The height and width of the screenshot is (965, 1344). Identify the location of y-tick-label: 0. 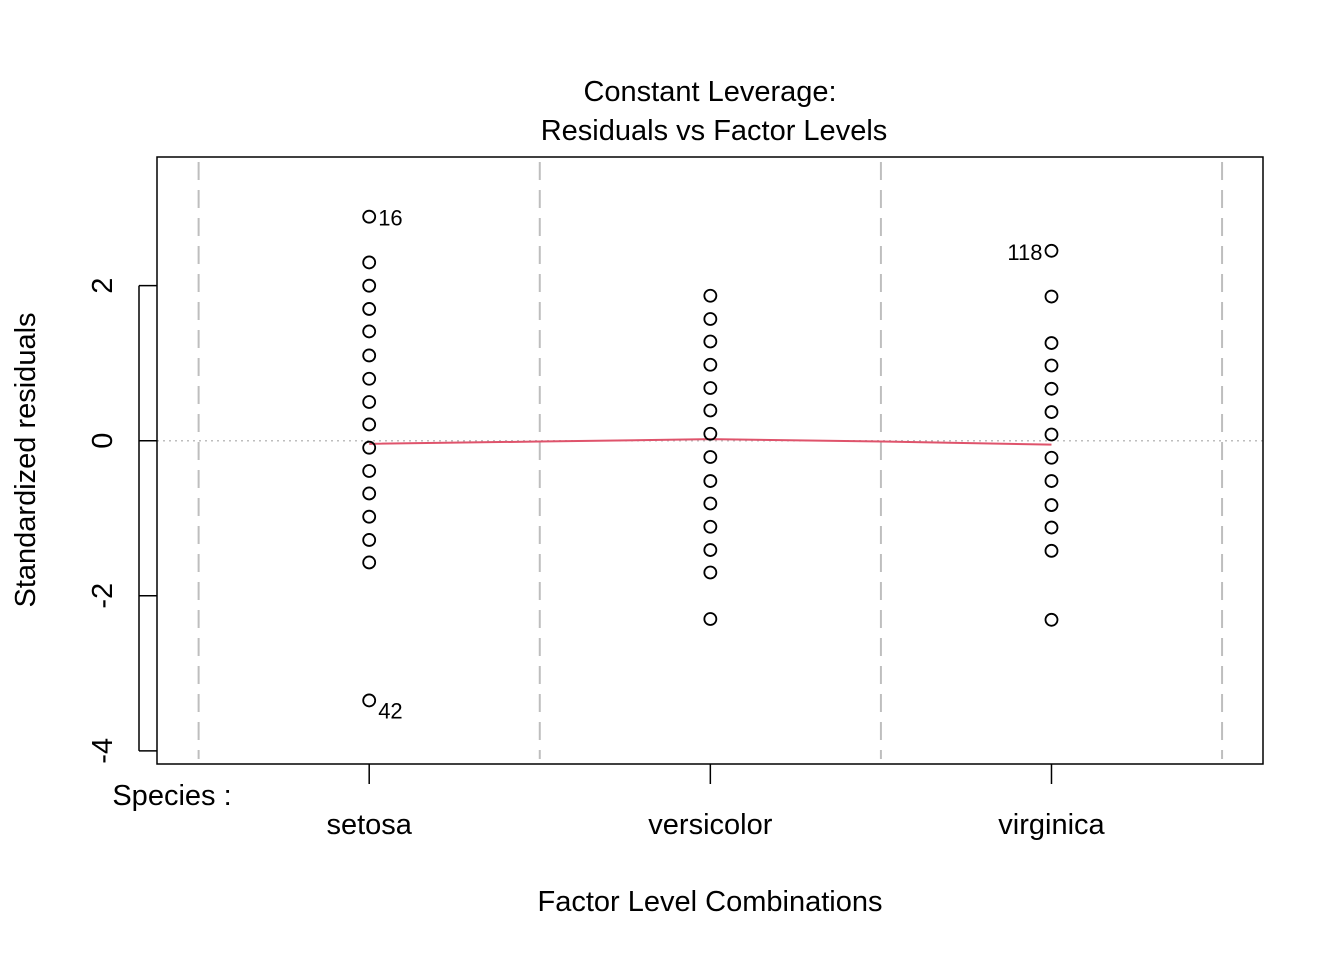
(103, 441).